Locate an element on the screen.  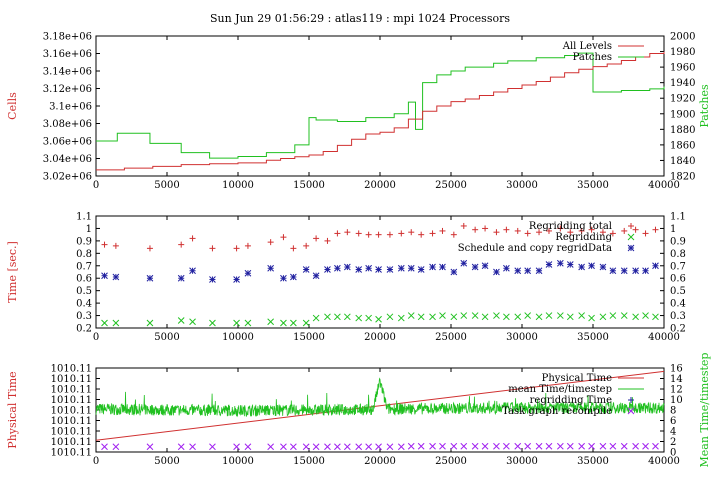
panel-3-y2-tick-label: 8 is located at coordinates (673, 411).